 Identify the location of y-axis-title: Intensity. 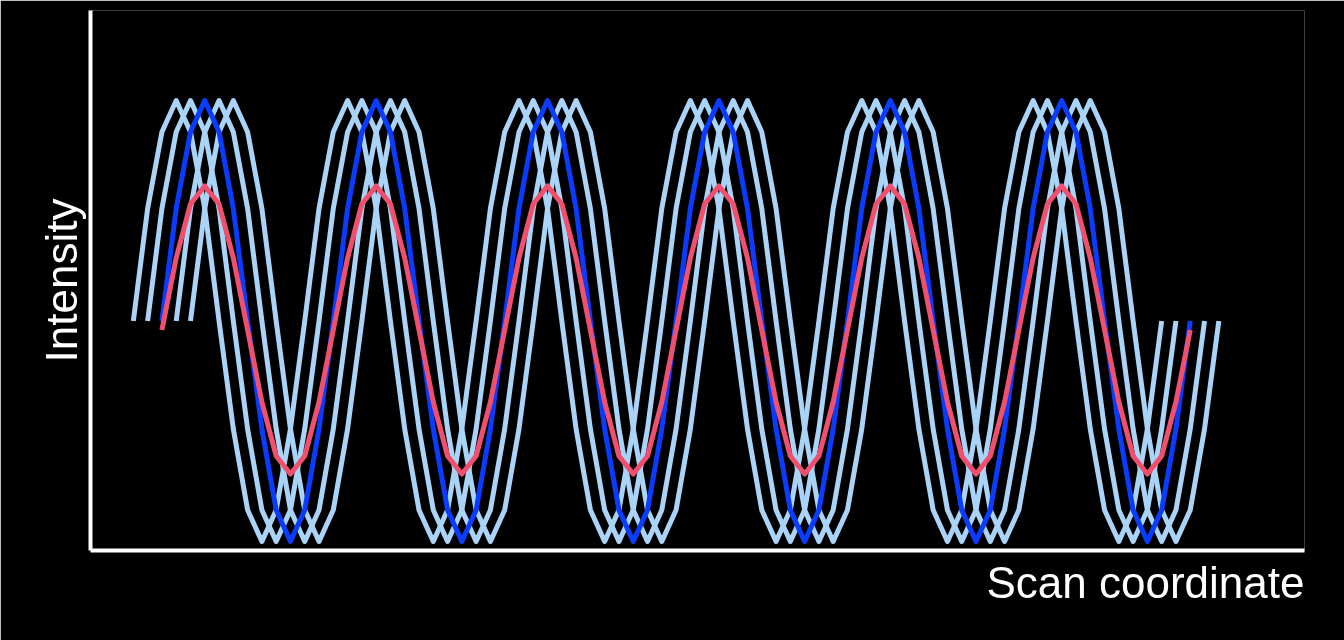
(61, 280).